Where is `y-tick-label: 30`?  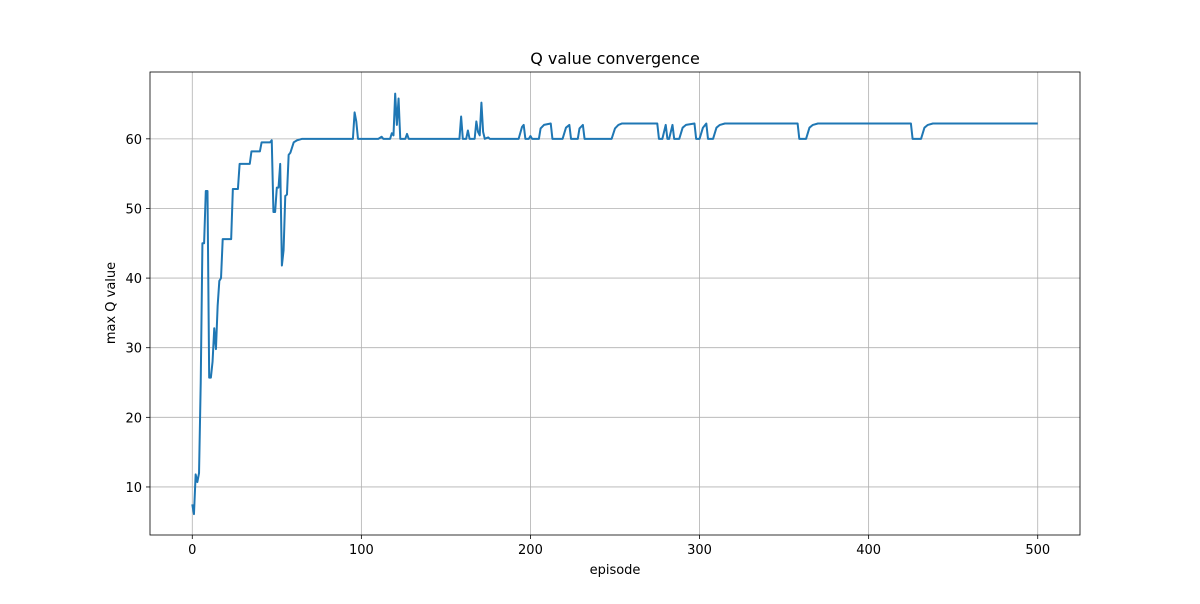
y-tick-label: 30 is located at coordinates (133, 349).